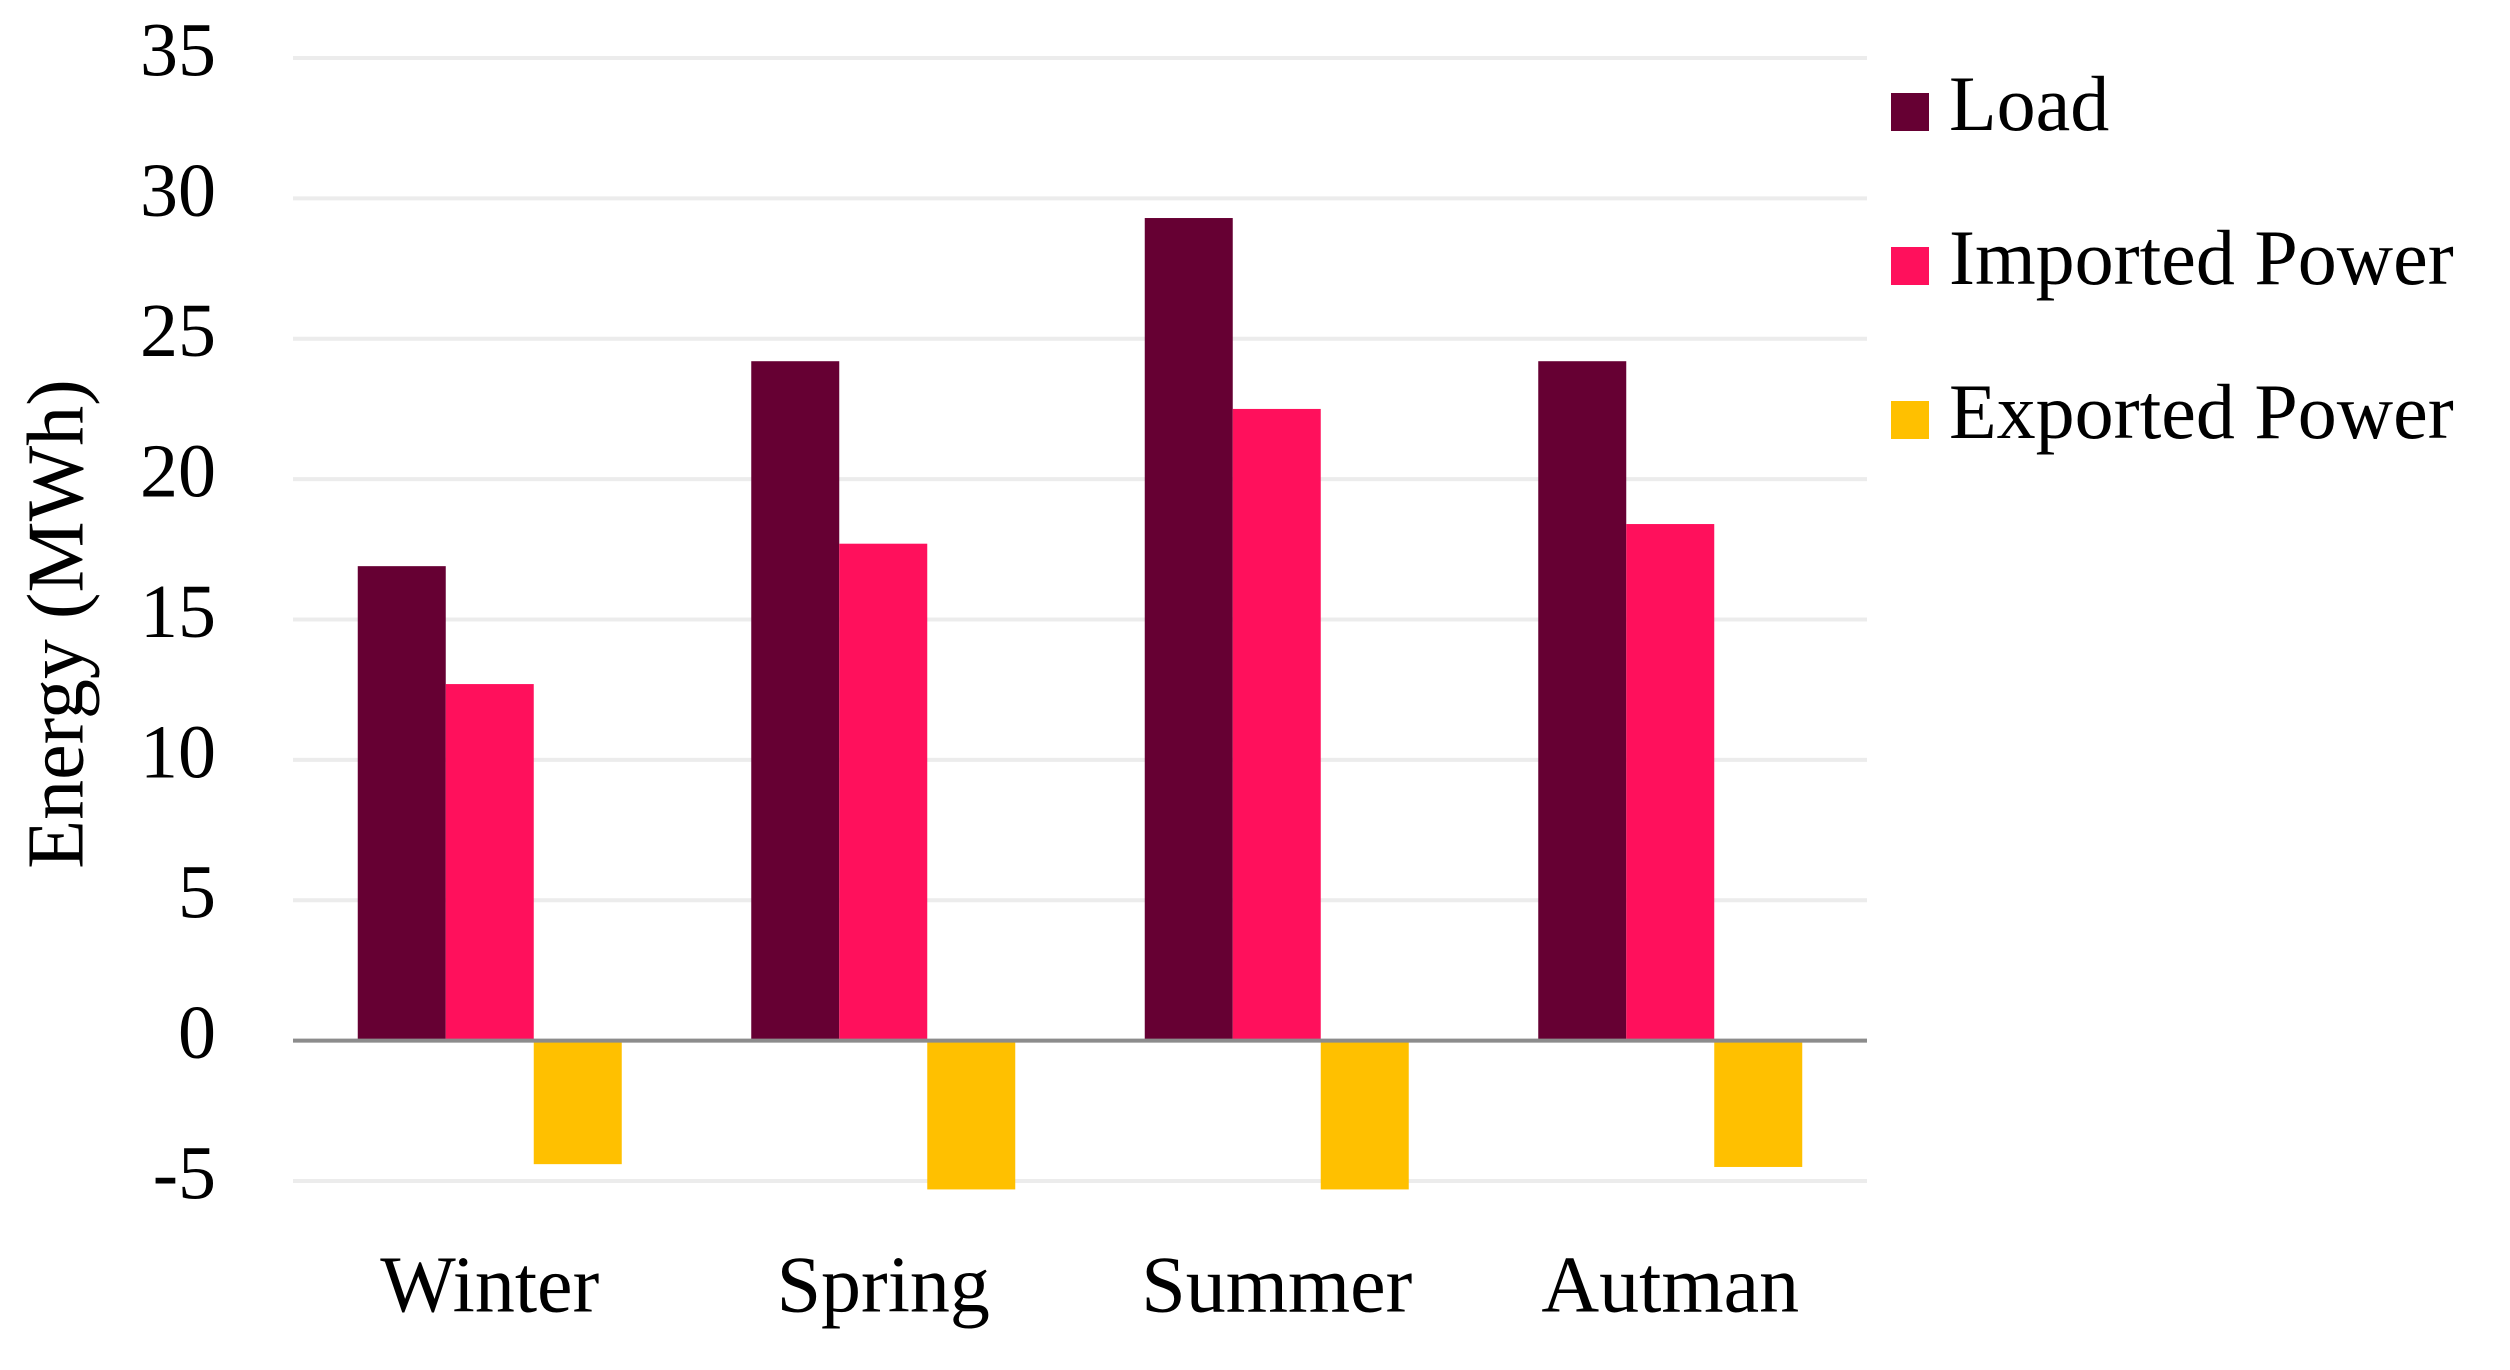  I want to click on y-tick-label: 5, so click(197, 893).